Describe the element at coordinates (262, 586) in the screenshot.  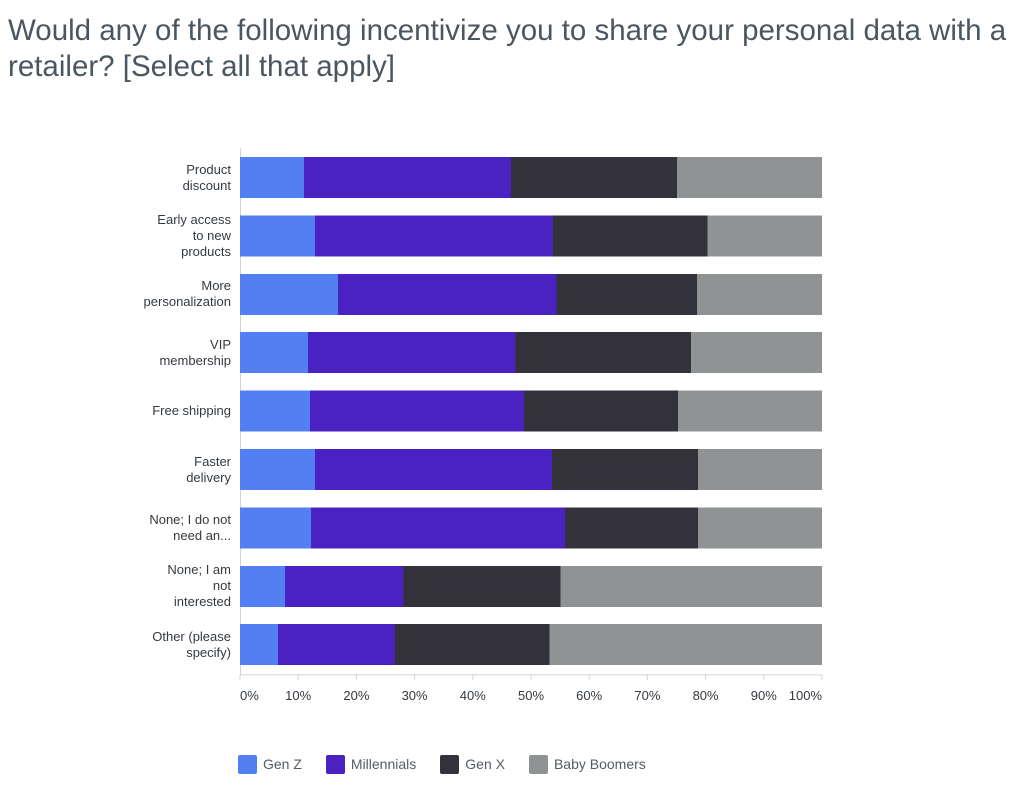
I see `bar-gen-z-none-i-am-not-interested` at that location.